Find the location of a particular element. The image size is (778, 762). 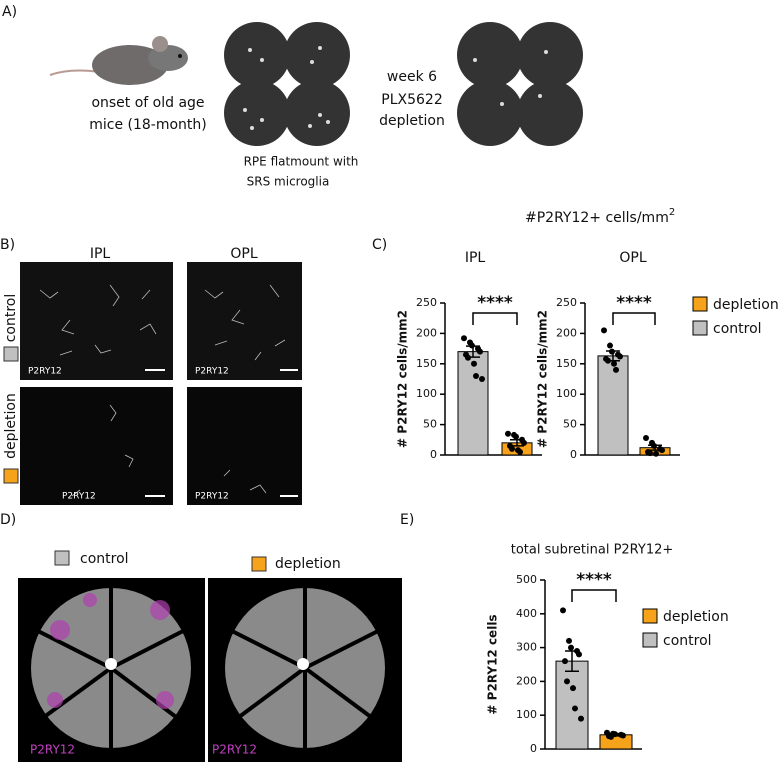

mouse-text: mice (18-month) is located at coordinates (148, 125).